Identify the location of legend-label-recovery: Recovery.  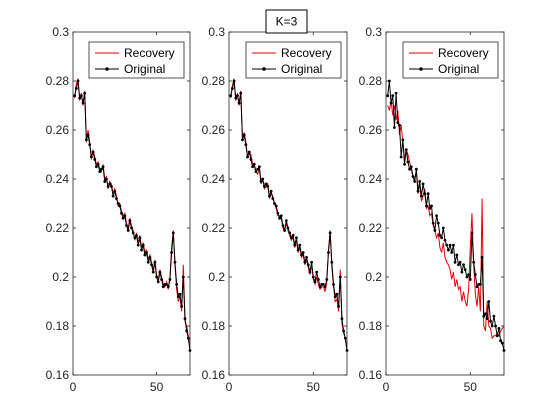
(463, 53).